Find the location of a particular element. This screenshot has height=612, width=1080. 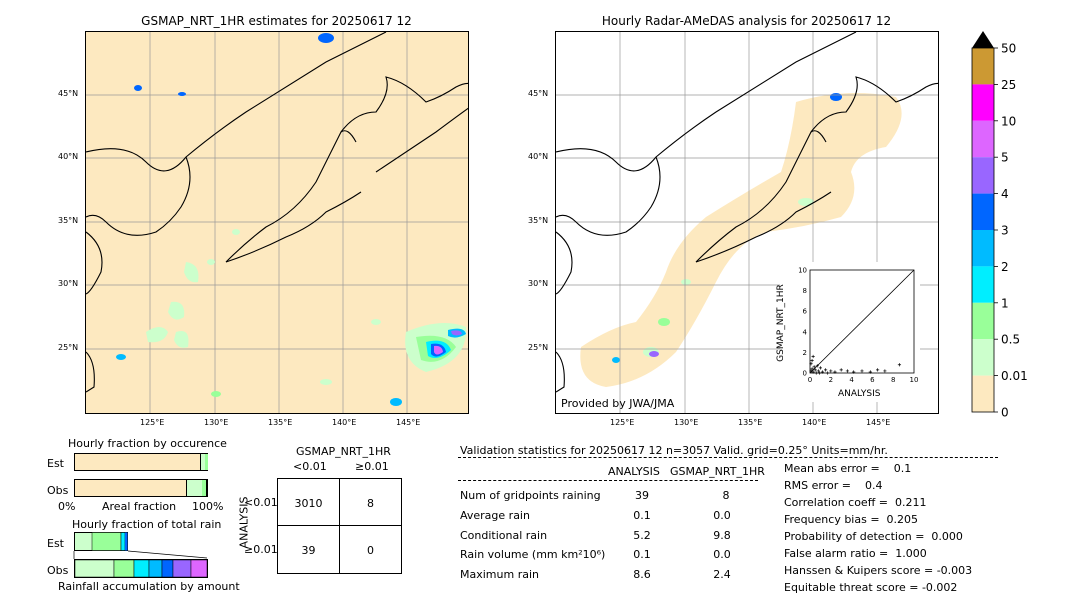

lat-tick-label: 30°N is located at coordinates (68, 283).